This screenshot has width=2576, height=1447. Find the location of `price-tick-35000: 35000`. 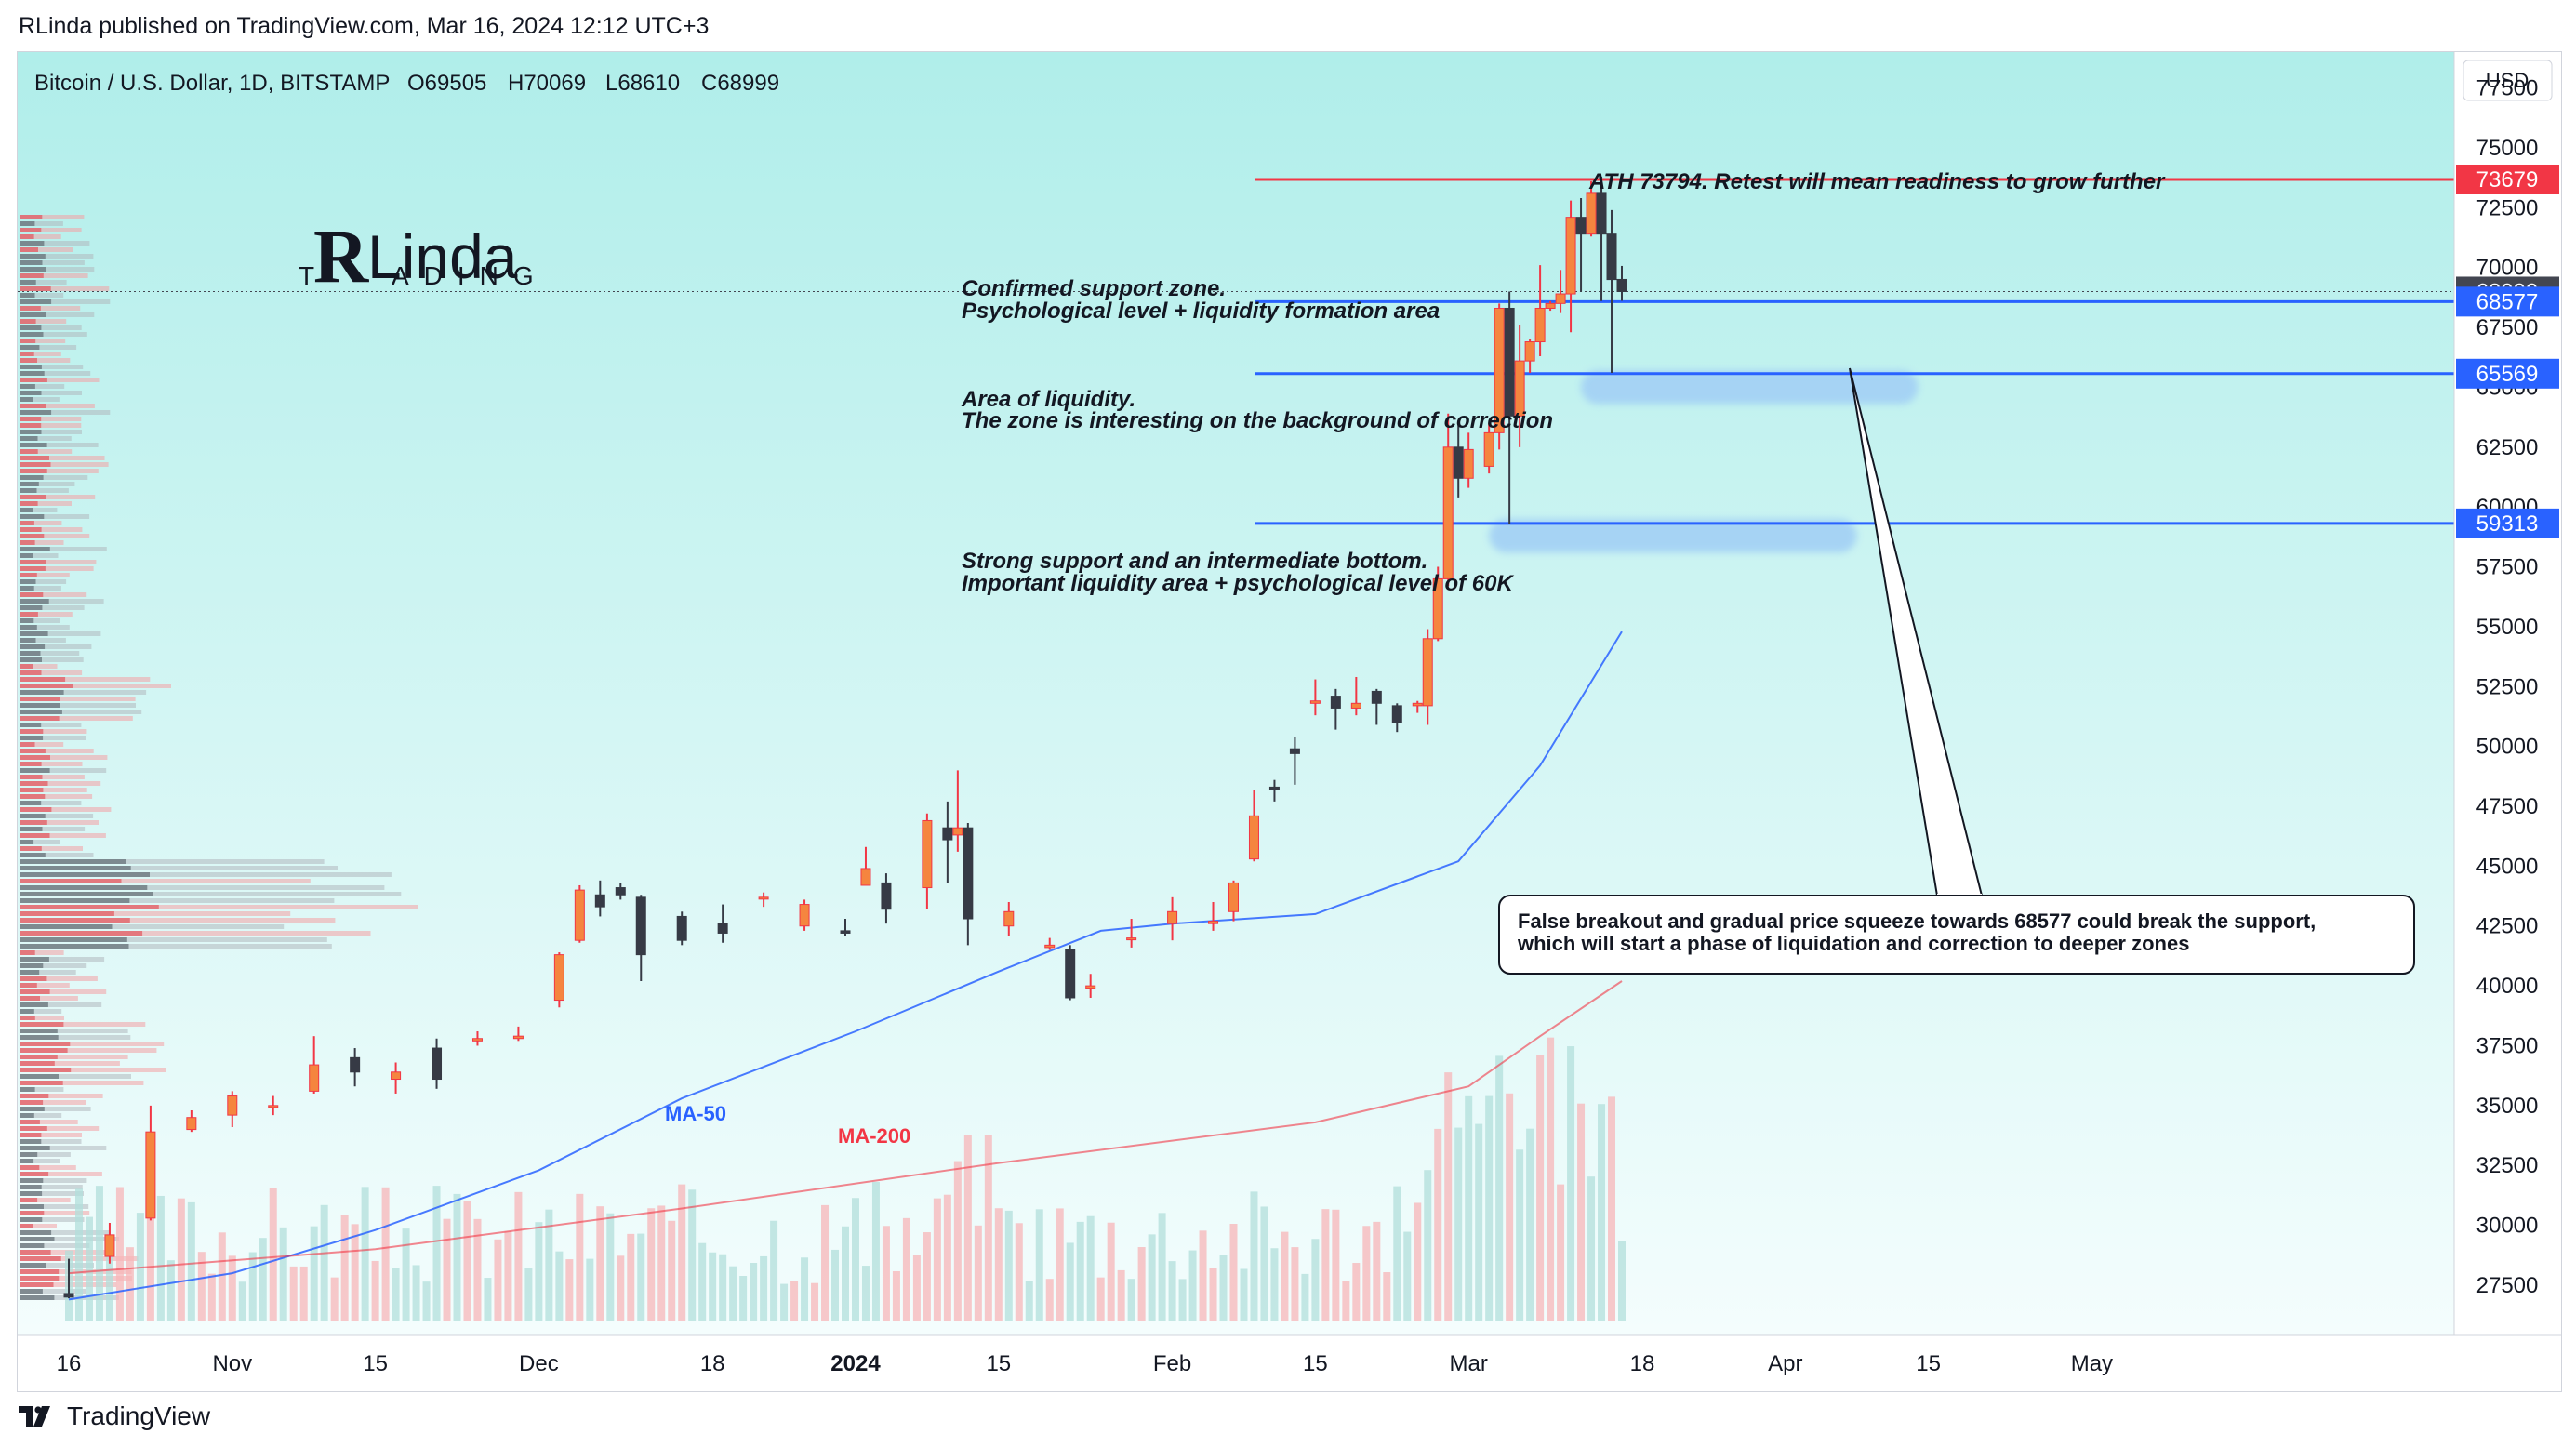

price-tick-35000: 35000 is located at coordinates (2507, 1106).